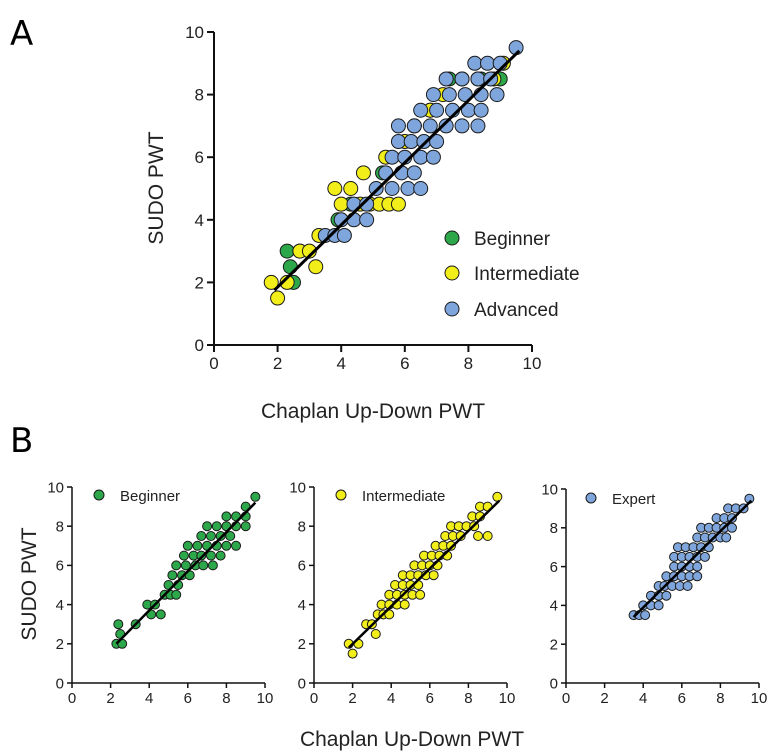  I want to click on panel-b-beginner-legend-label: Beginner, so click(150, 496).